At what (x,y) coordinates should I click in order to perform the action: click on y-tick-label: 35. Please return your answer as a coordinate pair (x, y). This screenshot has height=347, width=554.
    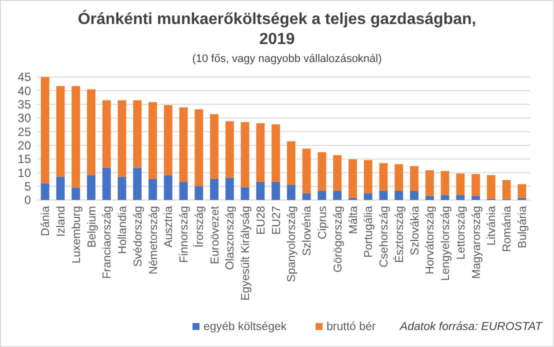
    Looking at the image, I should click on (25, 105).